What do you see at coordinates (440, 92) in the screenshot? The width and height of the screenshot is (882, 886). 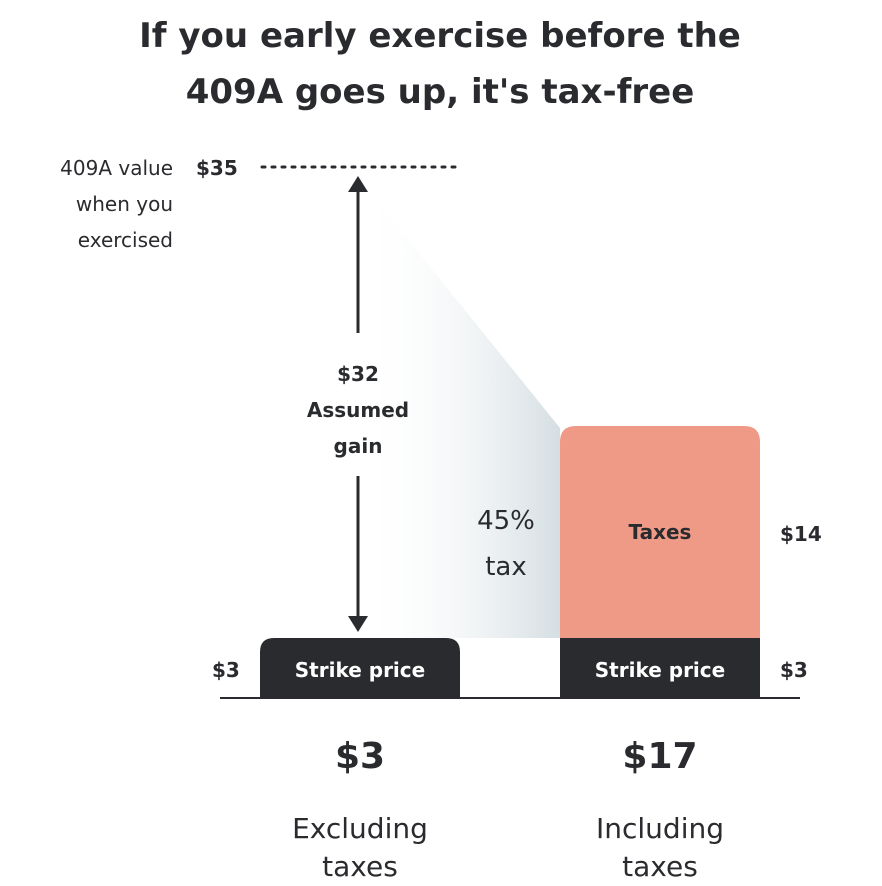 I see `title-line-2: 409A goes up, it's tax-free` at bounding box center [440, 92].